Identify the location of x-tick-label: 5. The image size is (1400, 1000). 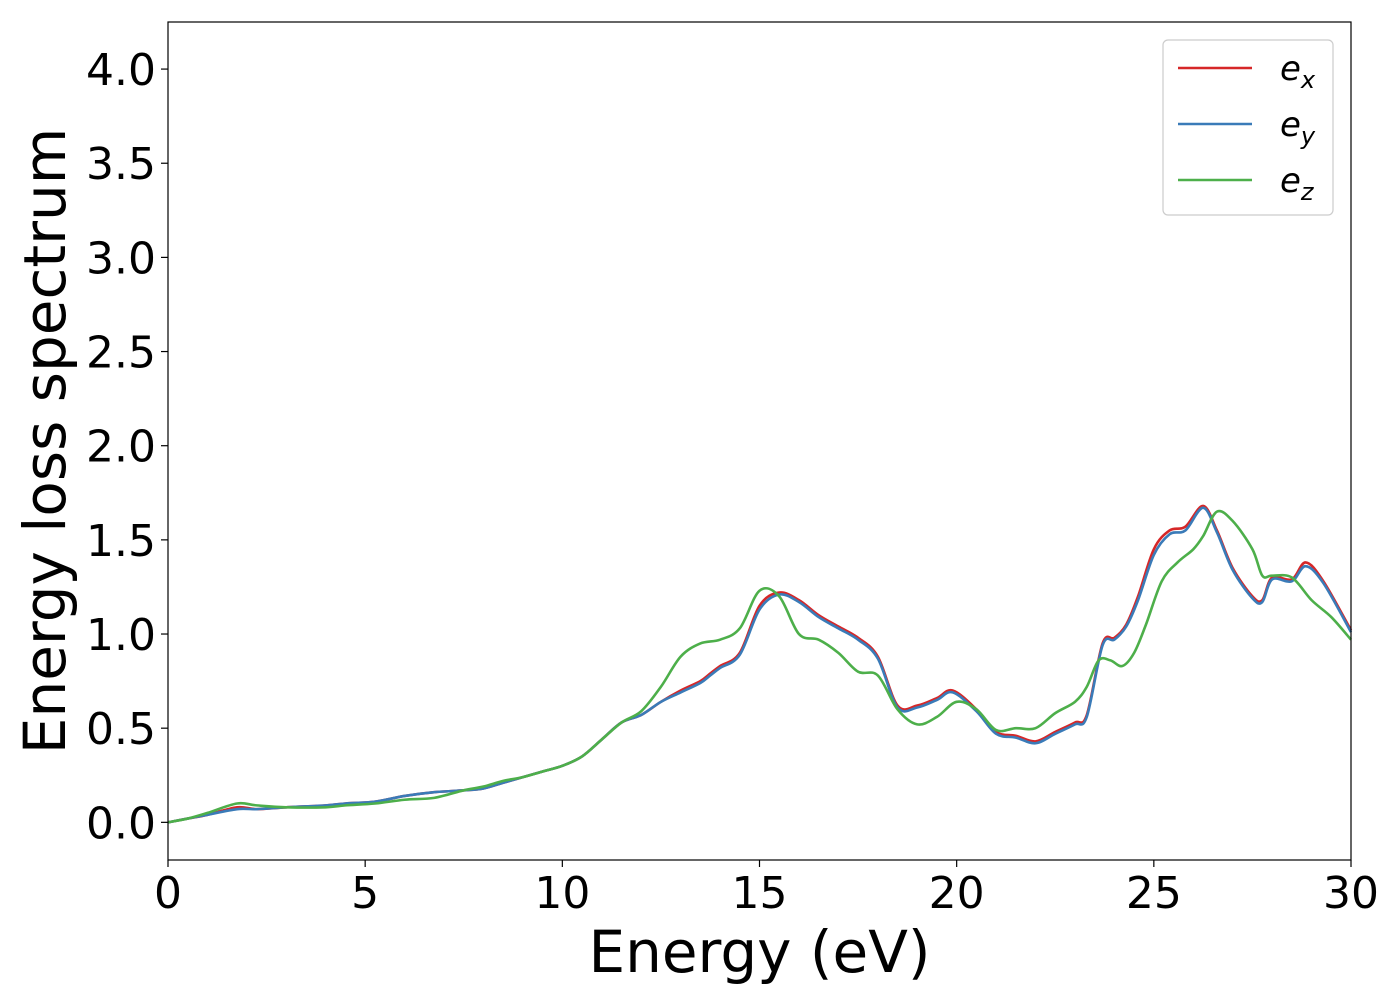
(365, 893).